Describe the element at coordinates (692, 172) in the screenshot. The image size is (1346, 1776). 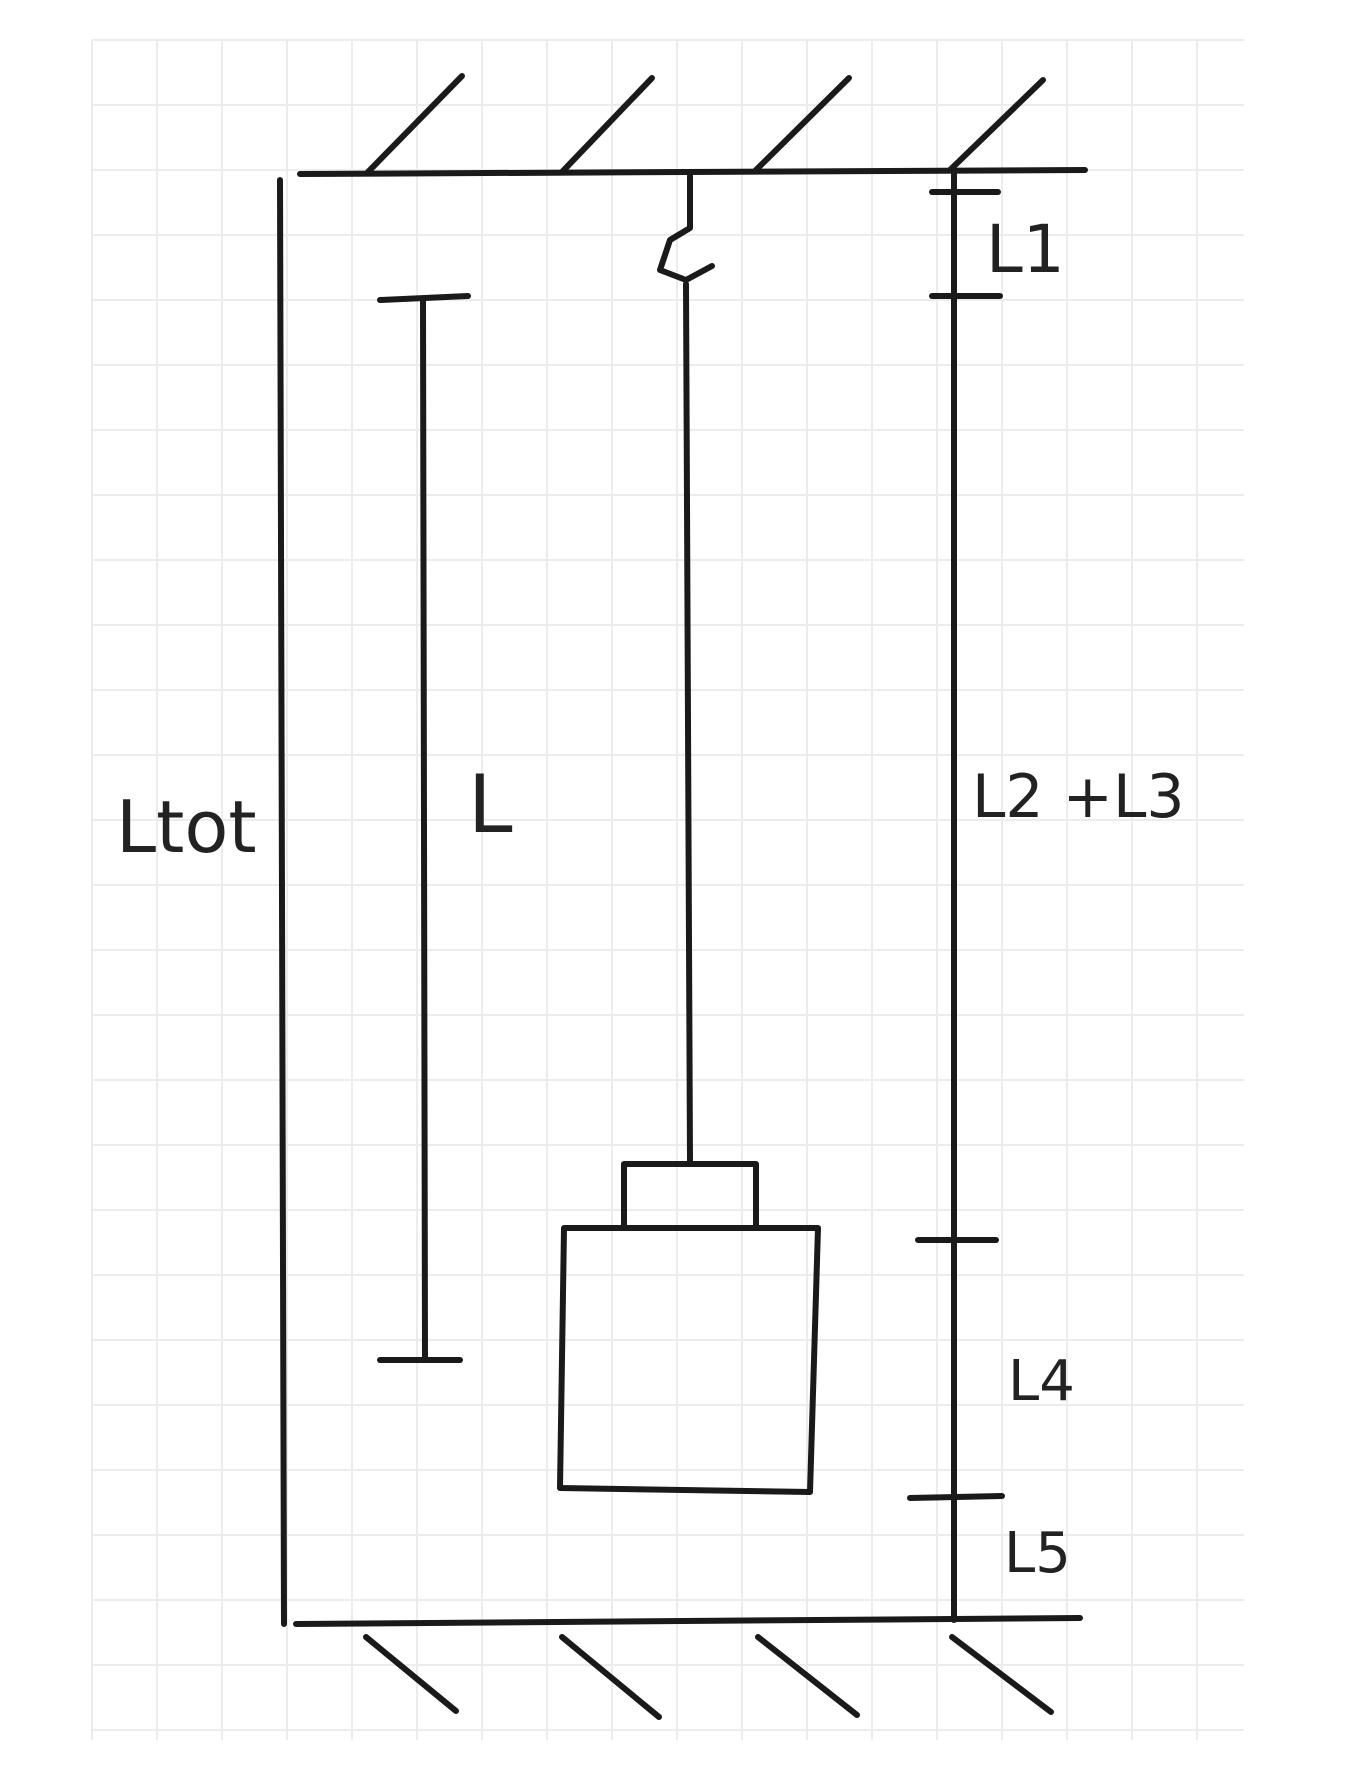
I see `ceiling-line` at that location.